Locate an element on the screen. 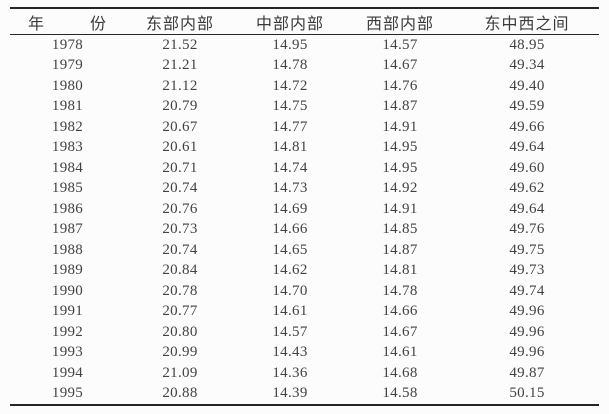 Image resolution: width=609 pixels, height=414 pixels. value-cell: 20.80 is located at coordinates (180, 331).